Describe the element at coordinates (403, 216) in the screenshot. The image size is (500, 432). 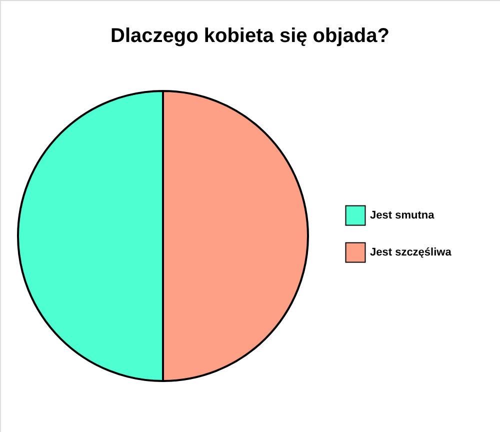
I see `legend-label: Jest smutna` at that location.